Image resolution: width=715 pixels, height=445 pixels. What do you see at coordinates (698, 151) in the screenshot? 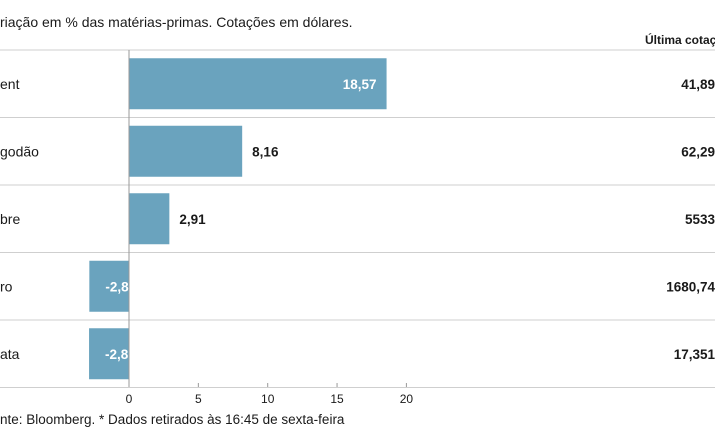
I see `last-quote-value: 62,29` at bounding box center [698, 151].